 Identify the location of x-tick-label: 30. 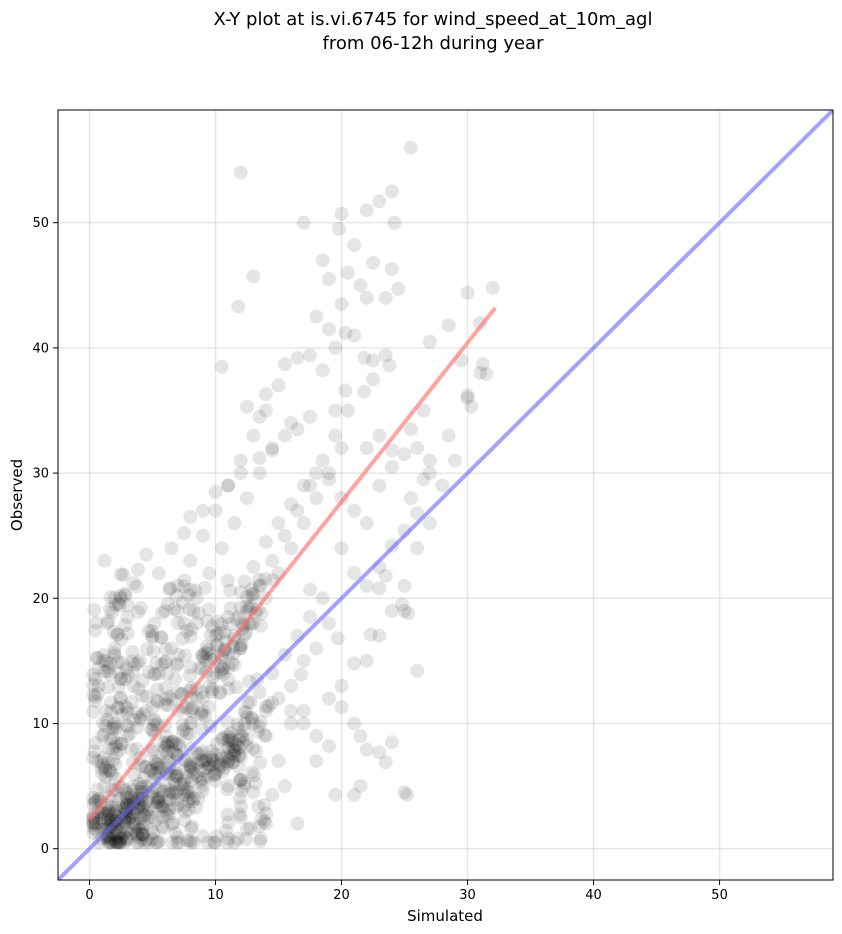
(467, 895).